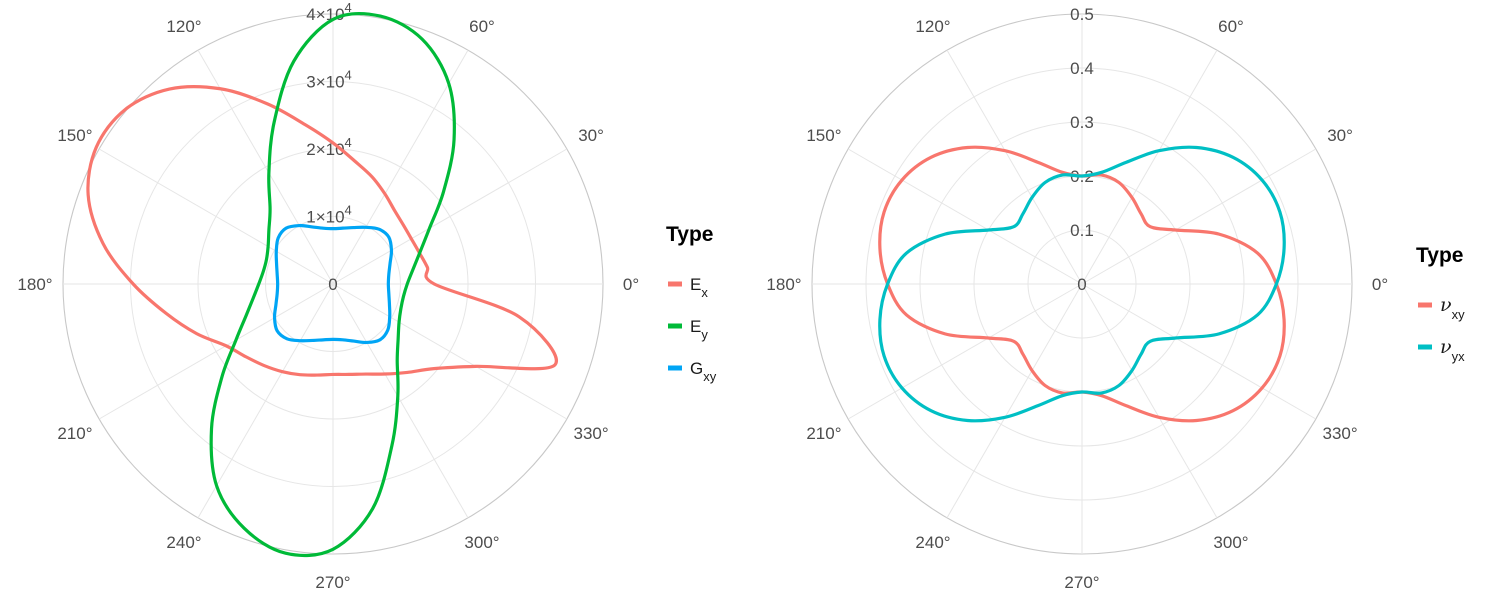  I want to click on legend-label-Gxy: Gxy, so click(703, 371).